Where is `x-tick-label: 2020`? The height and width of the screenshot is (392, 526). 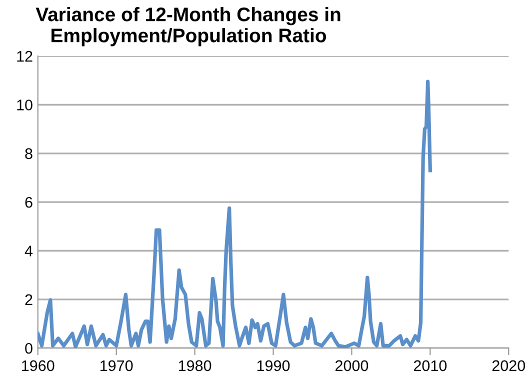
x-tick-label: 2020 is located at coordinates (509, 366).